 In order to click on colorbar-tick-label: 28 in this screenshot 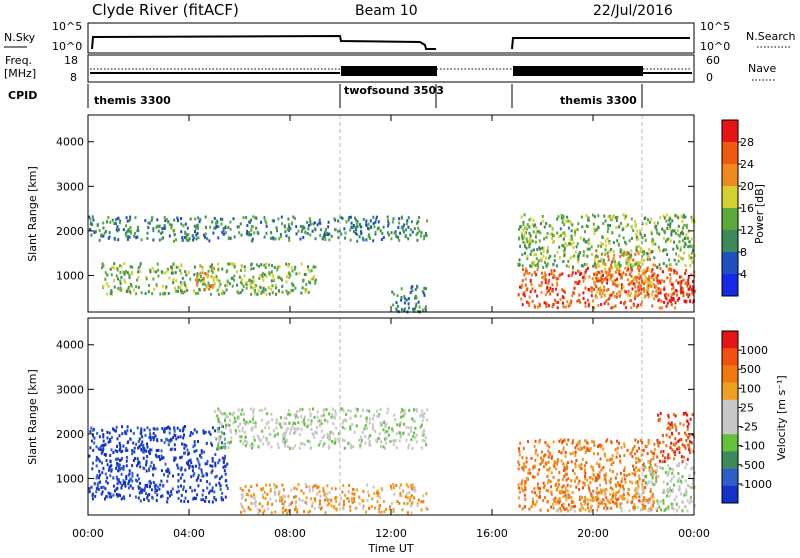, I will do `click(747, 142)`.